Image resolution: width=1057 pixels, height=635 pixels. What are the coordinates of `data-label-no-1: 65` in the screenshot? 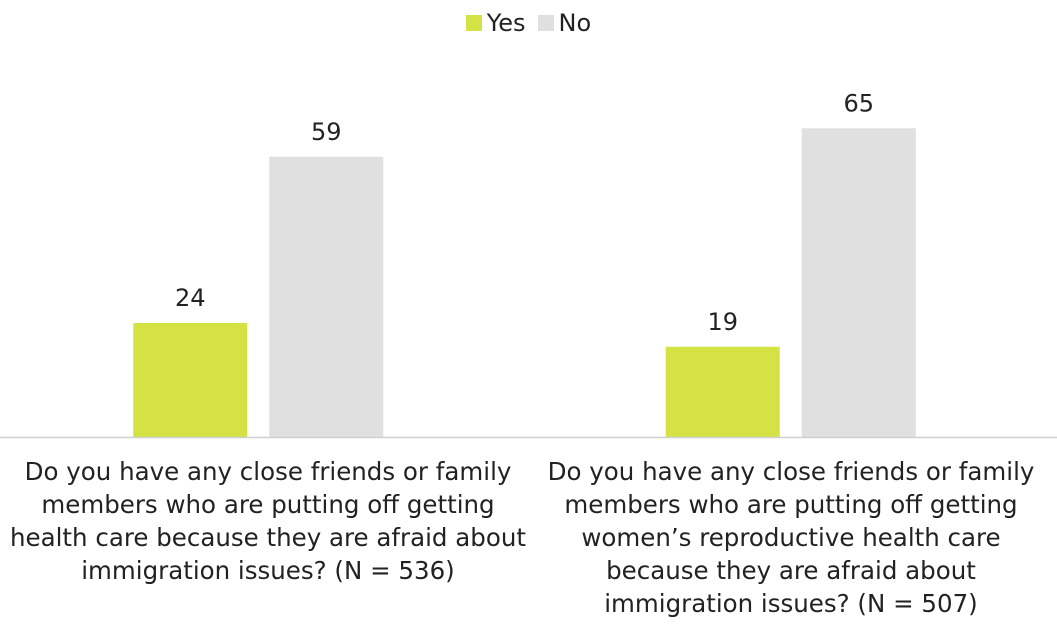 It's located at (858, 103).